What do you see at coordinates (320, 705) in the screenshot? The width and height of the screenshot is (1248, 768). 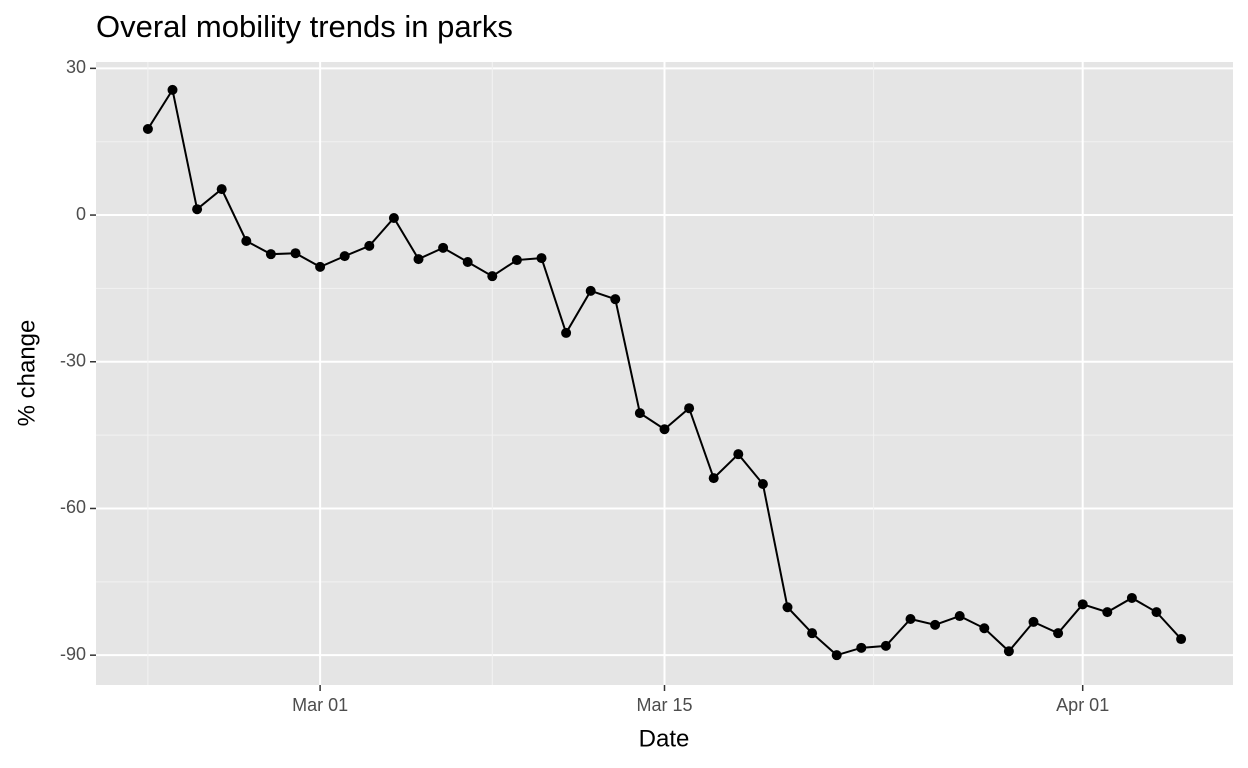 I see `x-tick-label: Mar 01` at bounding box center [320, 705].